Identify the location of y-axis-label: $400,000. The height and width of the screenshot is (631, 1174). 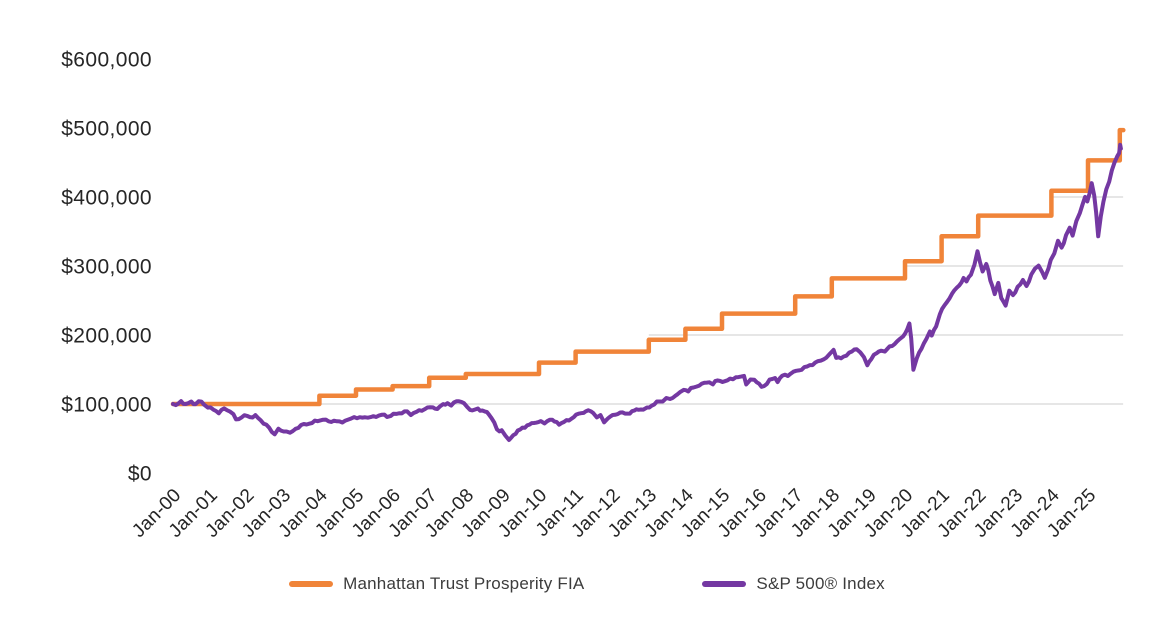
(106, 198).